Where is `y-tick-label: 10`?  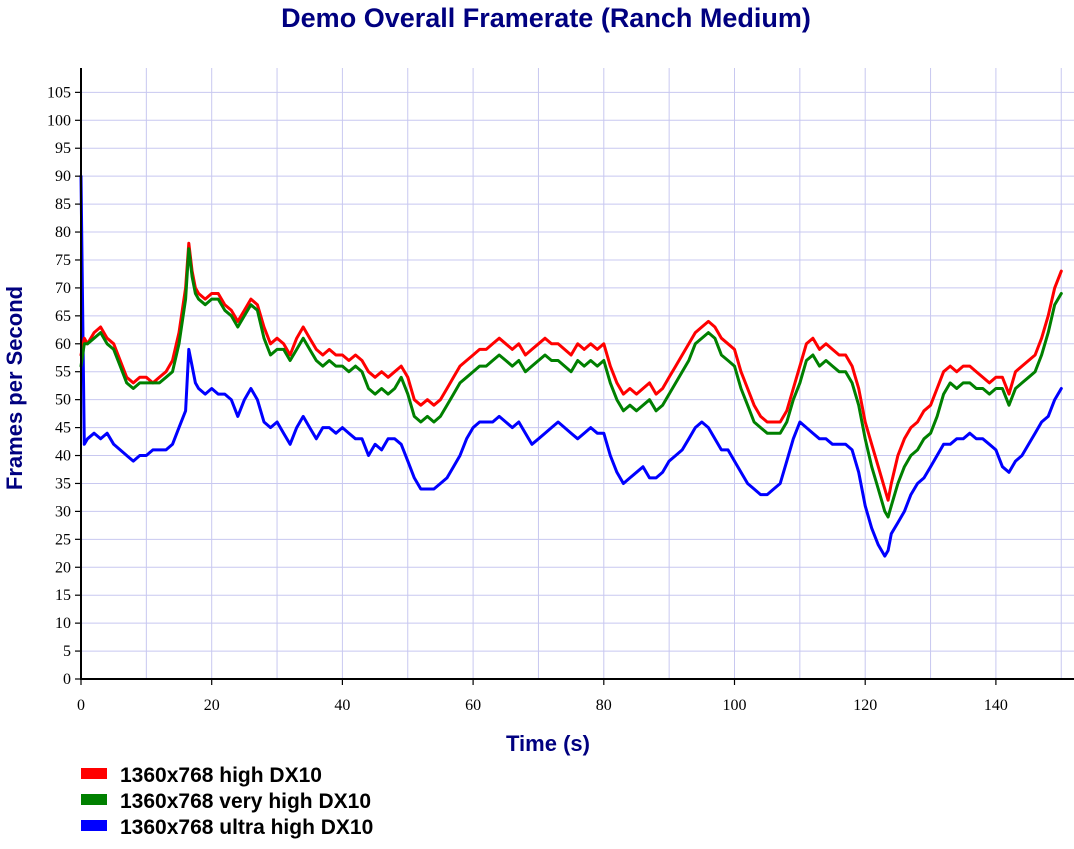 y-tick-label: 10 is located at coordinates (63, 623).